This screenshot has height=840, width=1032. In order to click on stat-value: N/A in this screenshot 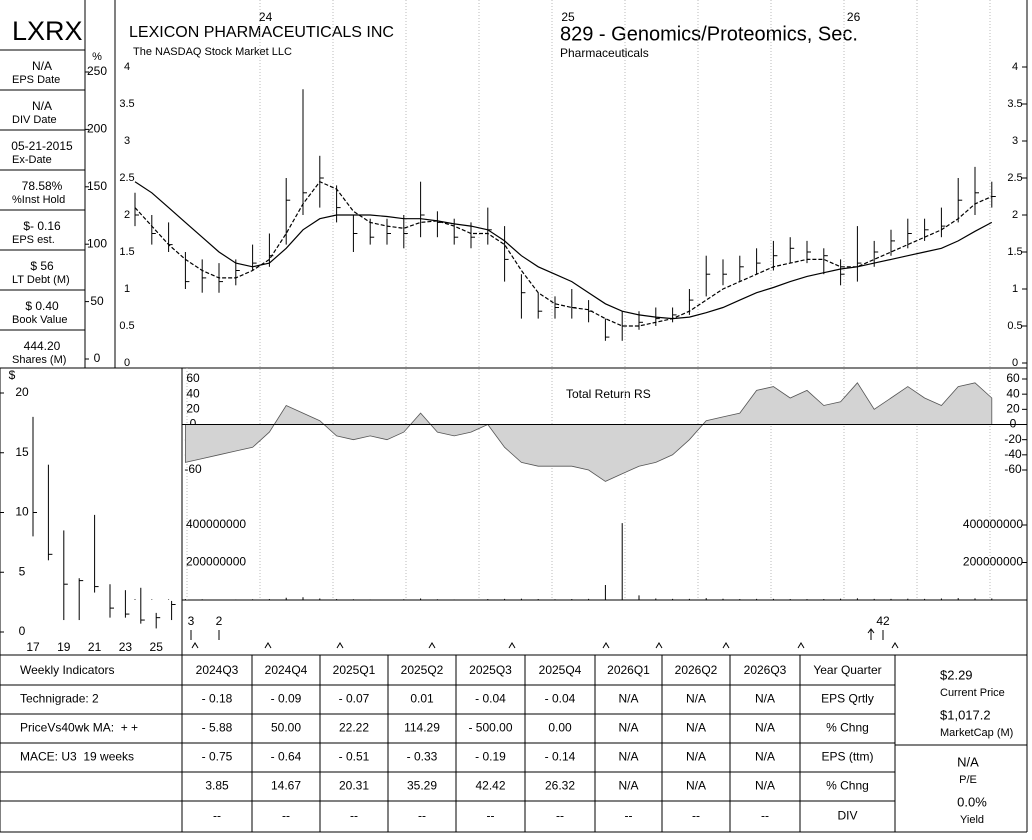, I will do `click(42, 106)`.